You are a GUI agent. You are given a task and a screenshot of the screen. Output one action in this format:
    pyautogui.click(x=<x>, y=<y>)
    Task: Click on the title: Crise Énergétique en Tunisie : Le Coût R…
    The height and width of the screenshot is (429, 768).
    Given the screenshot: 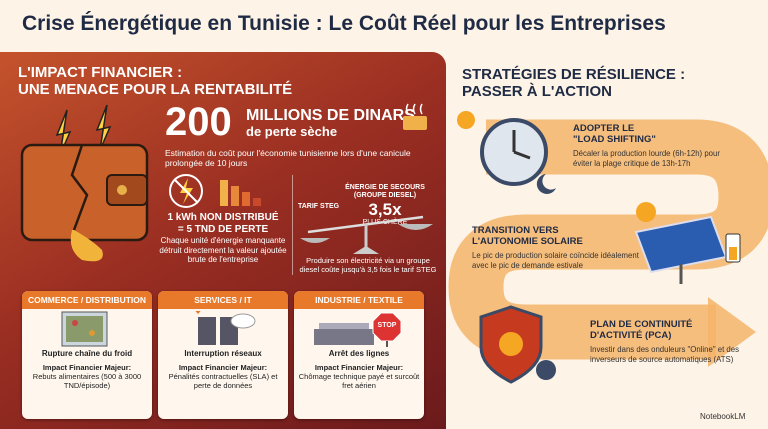 What is the action you would take?
    pyautogui.click(x=344, y=23)
    